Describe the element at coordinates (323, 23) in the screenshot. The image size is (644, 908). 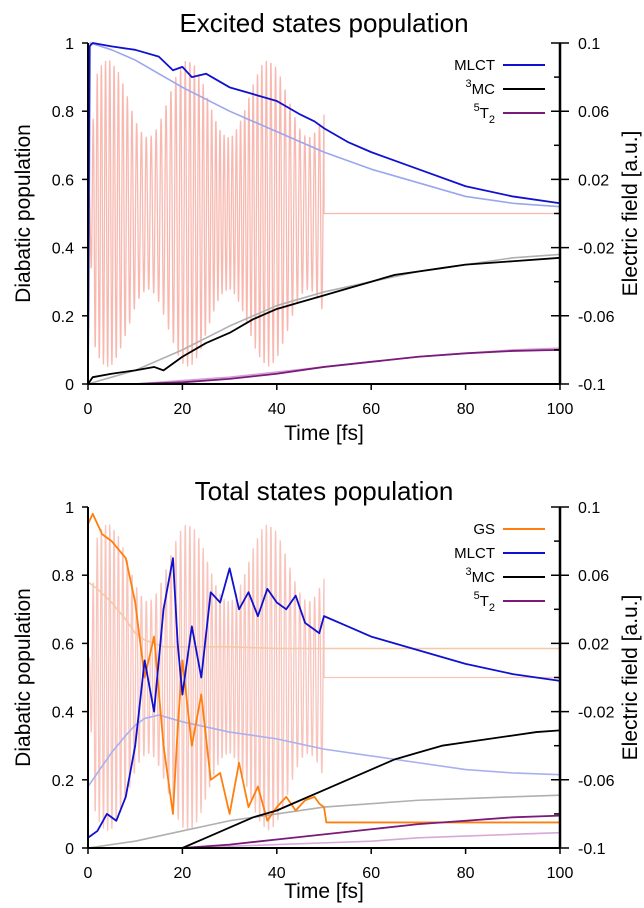
I see `chart-title: Excited states population` at that location.